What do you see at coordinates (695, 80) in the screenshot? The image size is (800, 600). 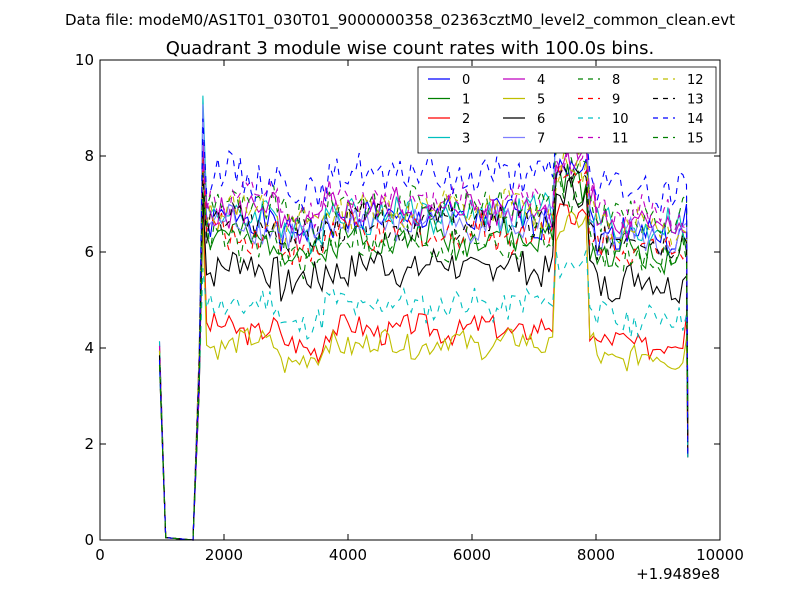 I see `legend-label-12: 12` at bounding box center [695, 80].